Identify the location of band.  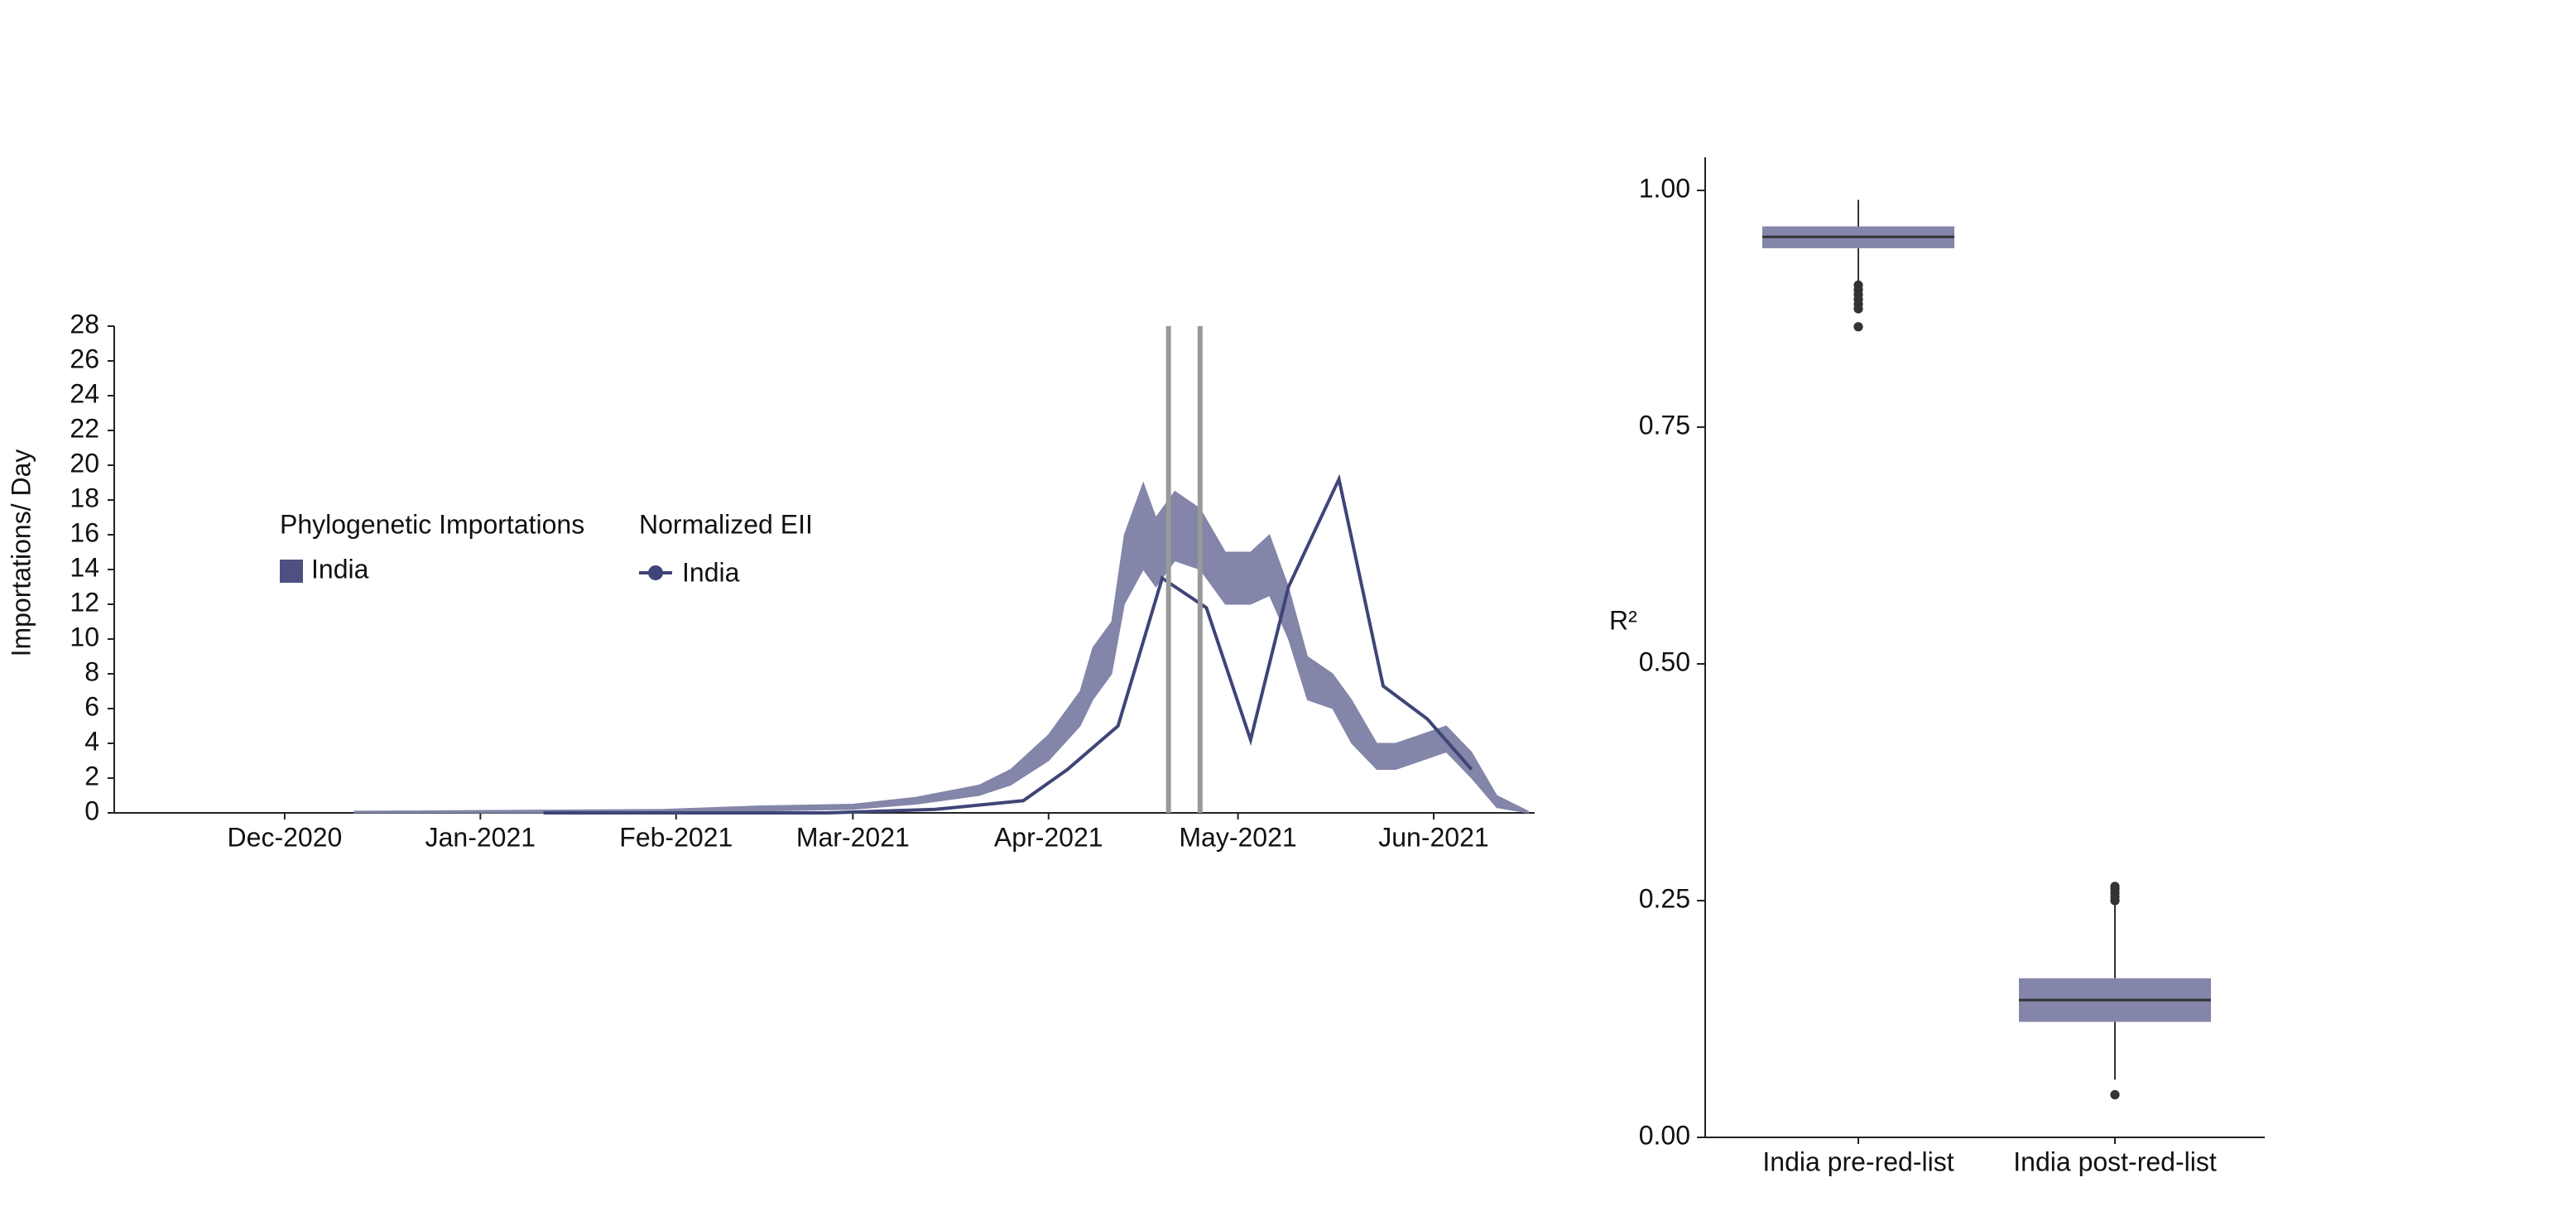
(941, 647).